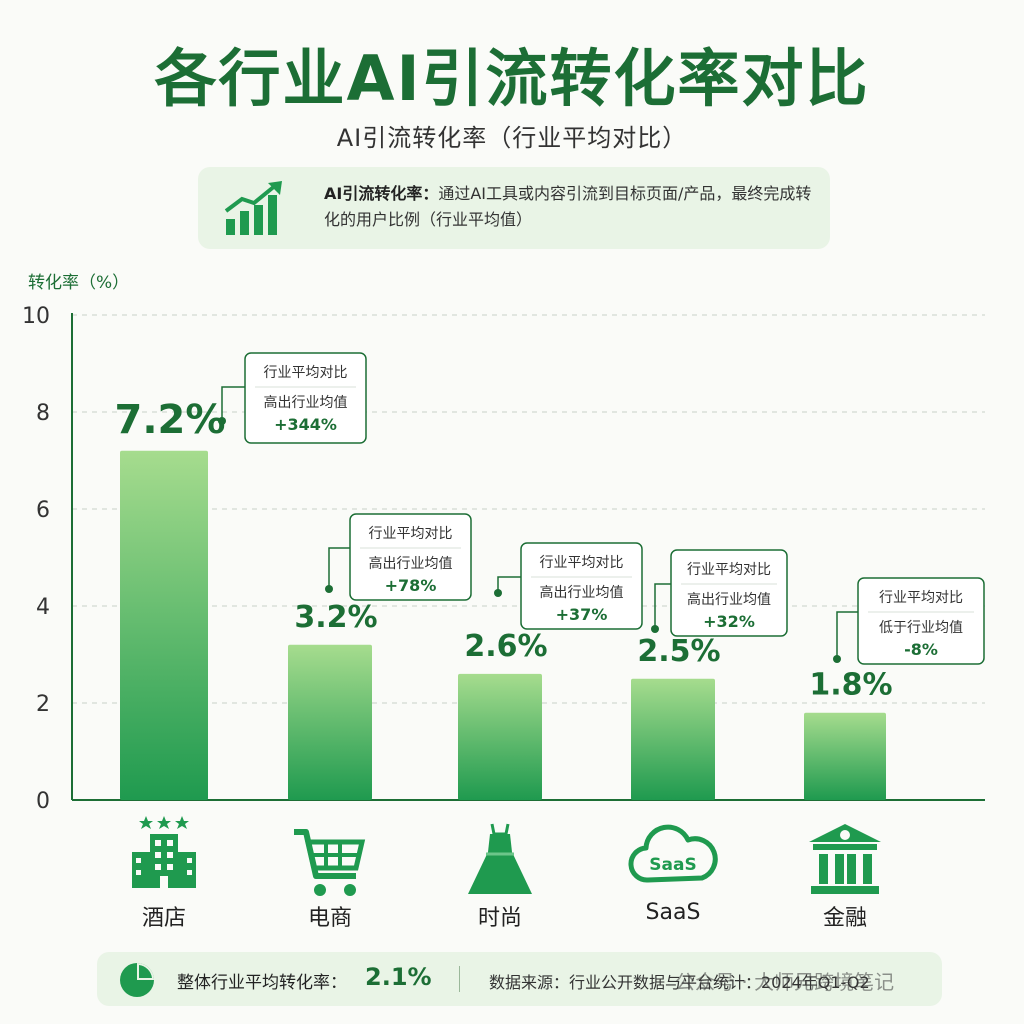 This screenshot has height=1024, width=1024. What do you see at coordinates (381, 193) in the screenshot?
I see `definition-term: AI引流转化率：` at bounding box center [381, 193].